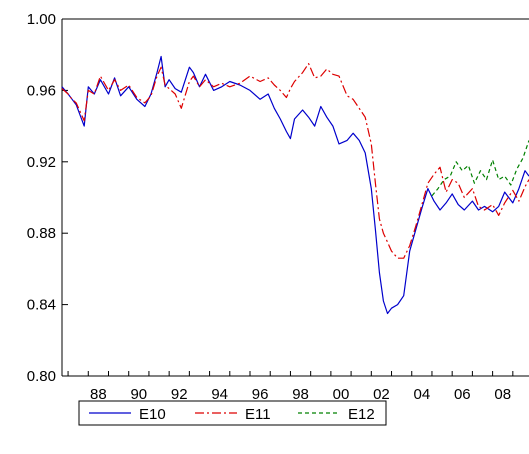 The width and height of the screenshot is (529, 454). I want to click on x-tick-label: 94, so click(219, 394).